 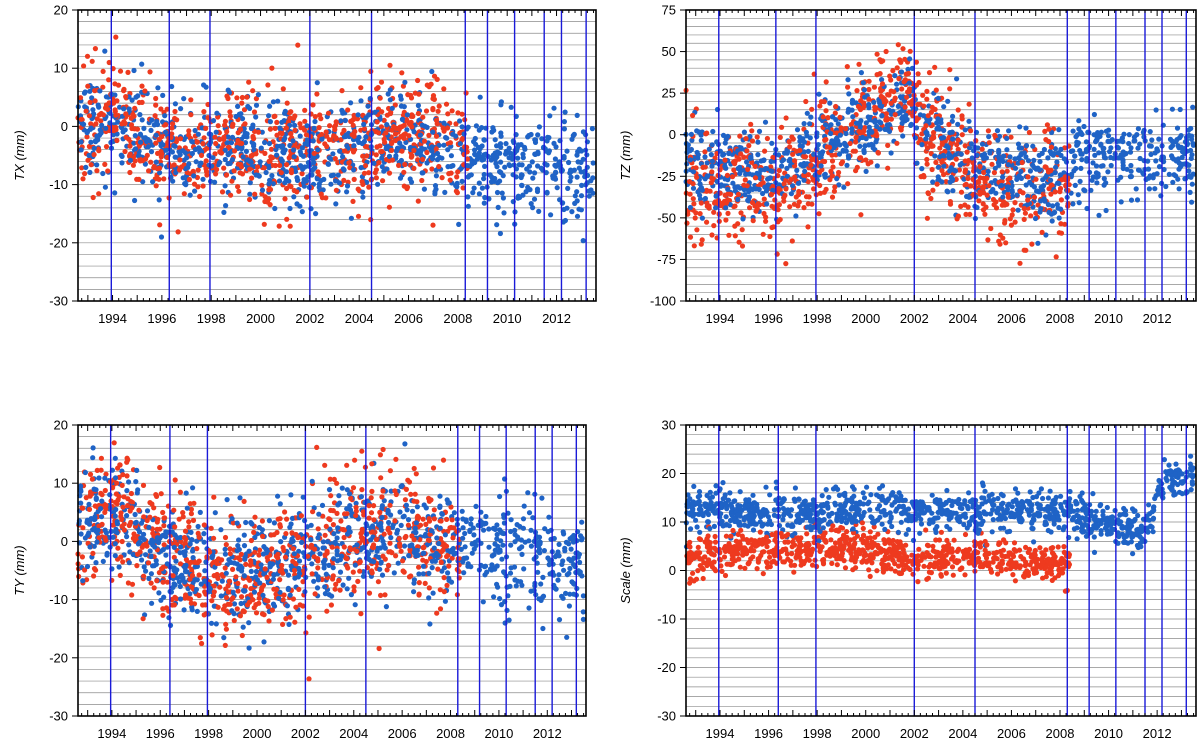 I want to click on x-tick-label: 2000, so click(x=260, y=318).